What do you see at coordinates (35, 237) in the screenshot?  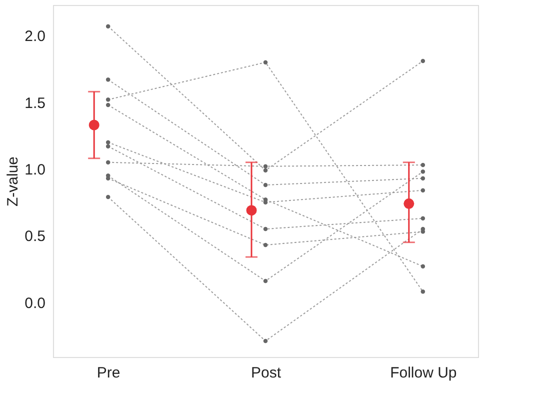 I see `y-tick-label: 0.5` at bounding box center [35, 237].